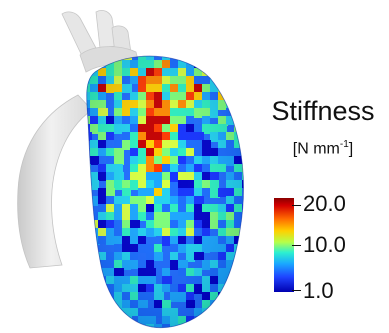  What do you see at coordinates (344, 144) in the screenshot?
I see `unit-exponent: -1` at bounding box center [344, 144].